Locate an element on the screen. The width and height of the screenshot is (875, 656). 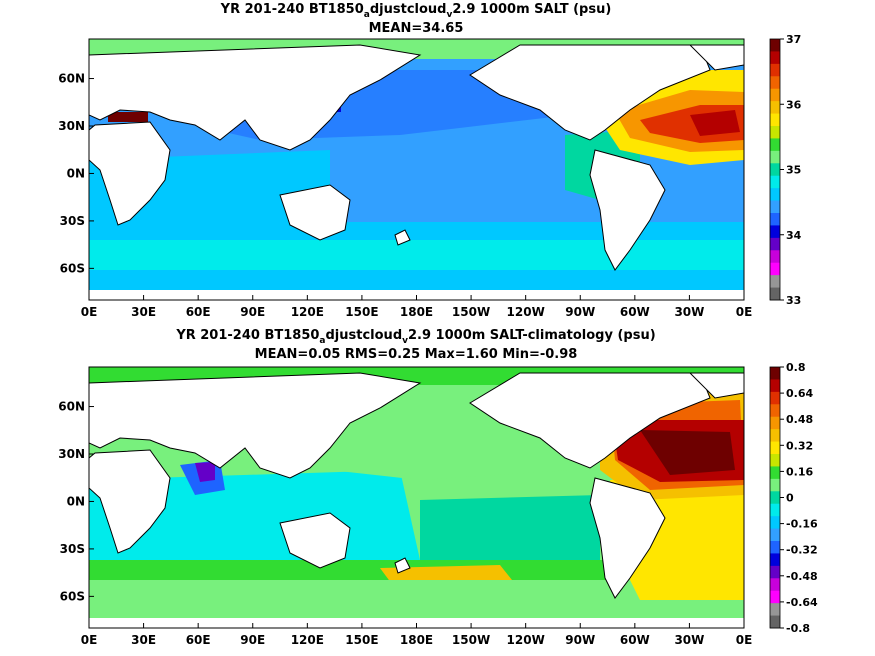
colorbar-tick-label: 0.32 is located at coordinates (799, 445).